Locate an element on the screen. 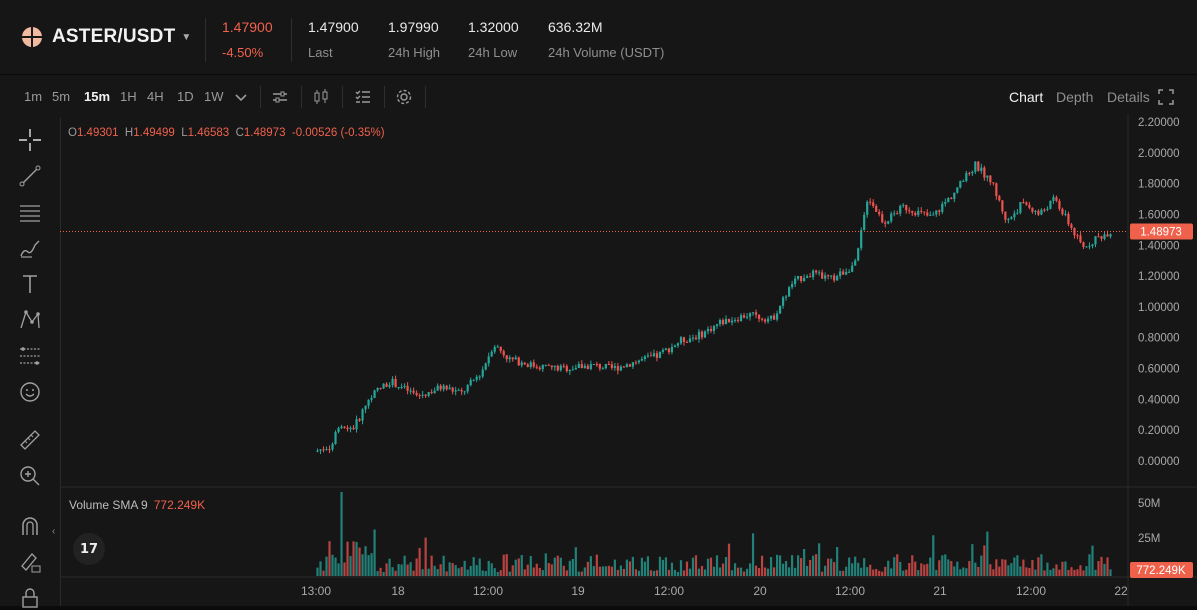  timeframe-4h: 4H is located at coordinates (155, 96).